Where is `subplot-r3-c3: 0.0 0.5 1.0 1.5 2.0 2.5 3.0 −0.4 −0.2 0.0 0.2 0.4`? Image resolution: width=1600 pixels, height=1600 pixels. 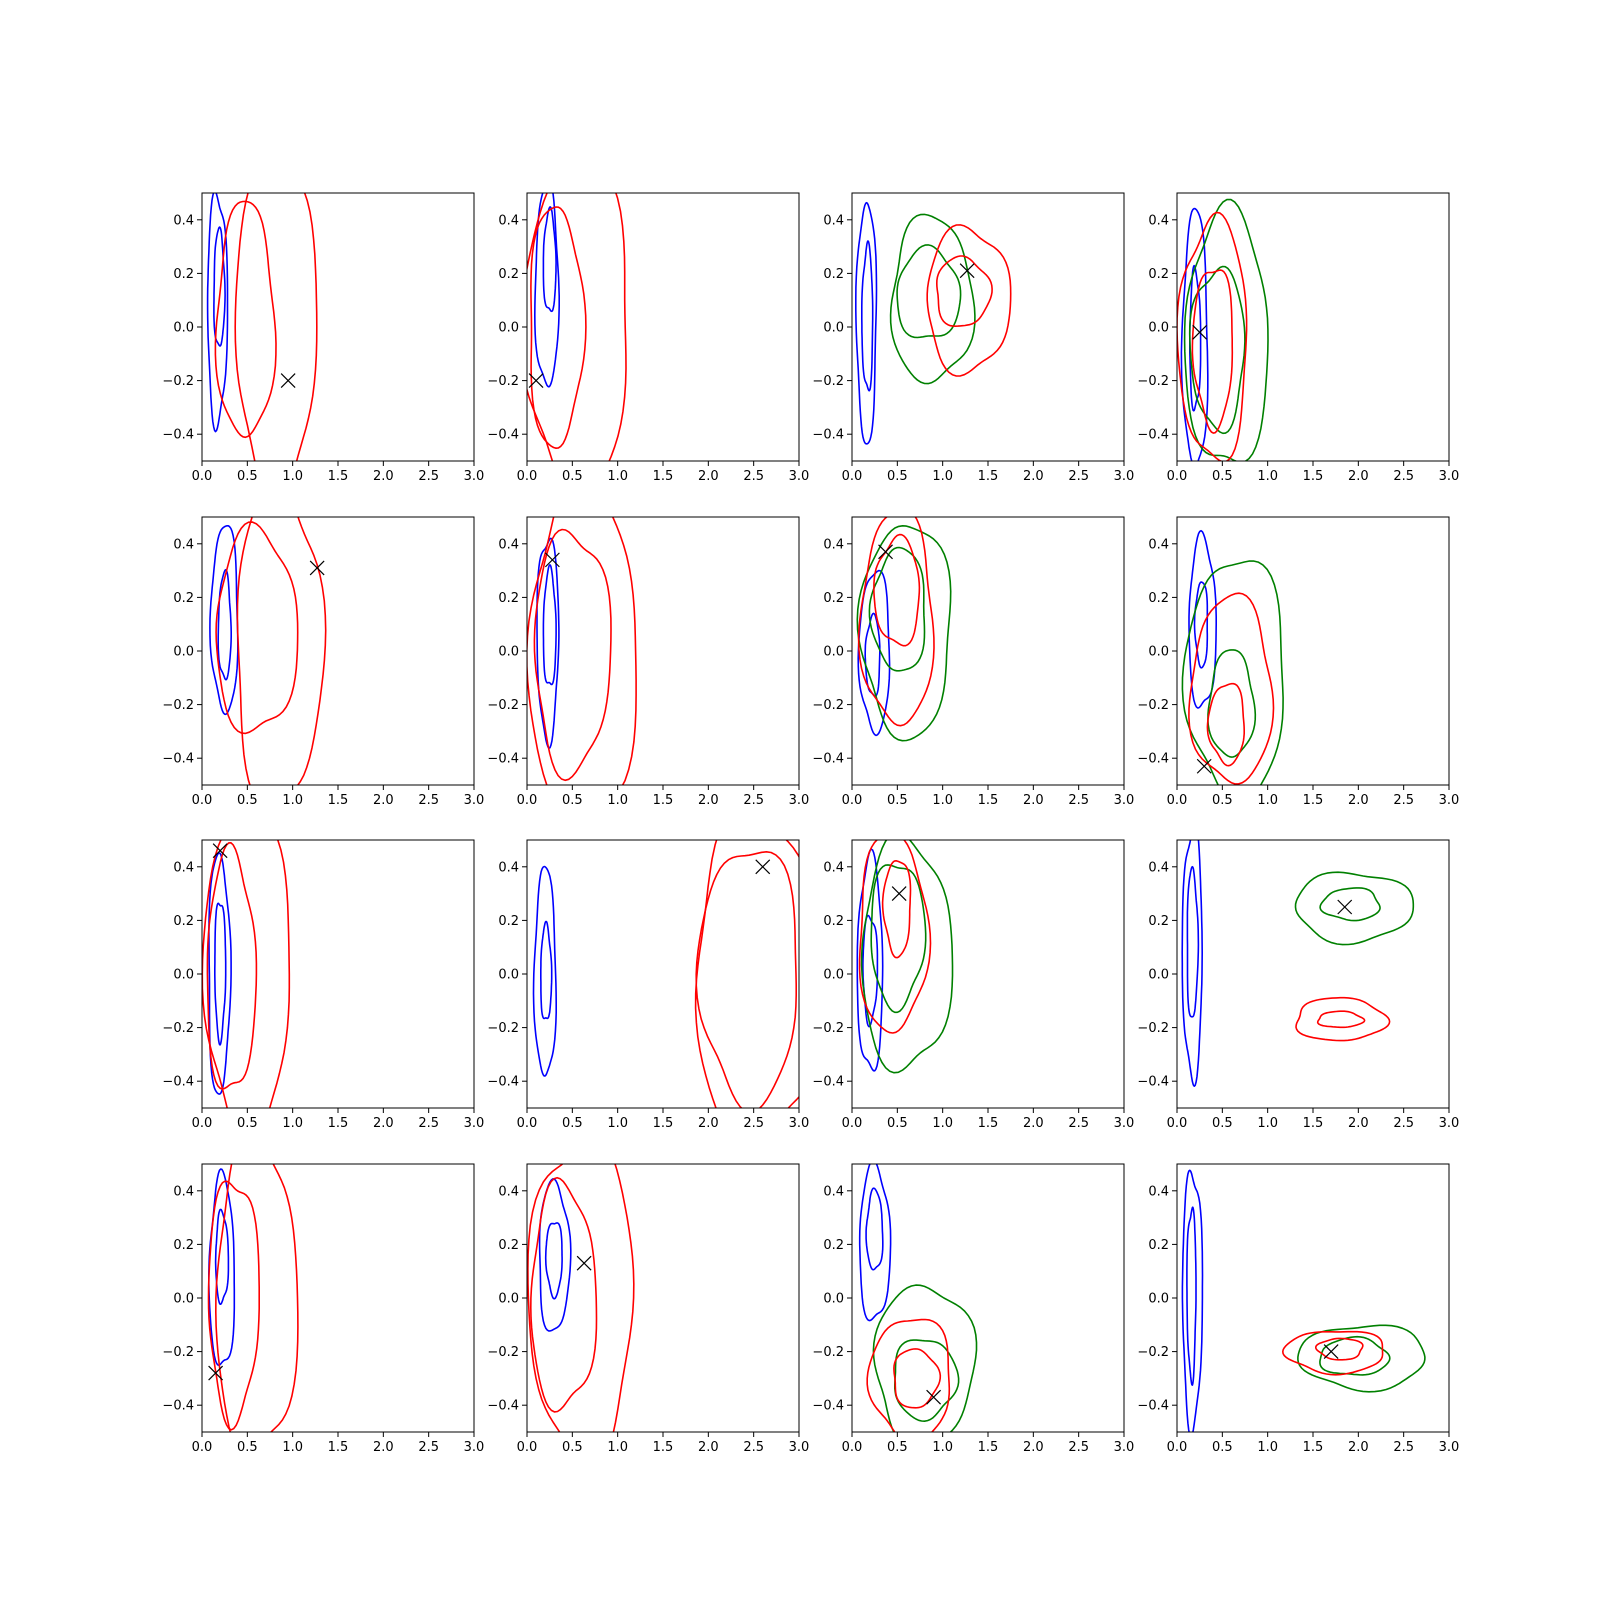
subplot-r3-c3: 0.0 0.5 1.0 1.5 2.0 2.5 3.0 −0.4 −0.2 0.0 0.2 0.4 is located at coordinates (973, 985).